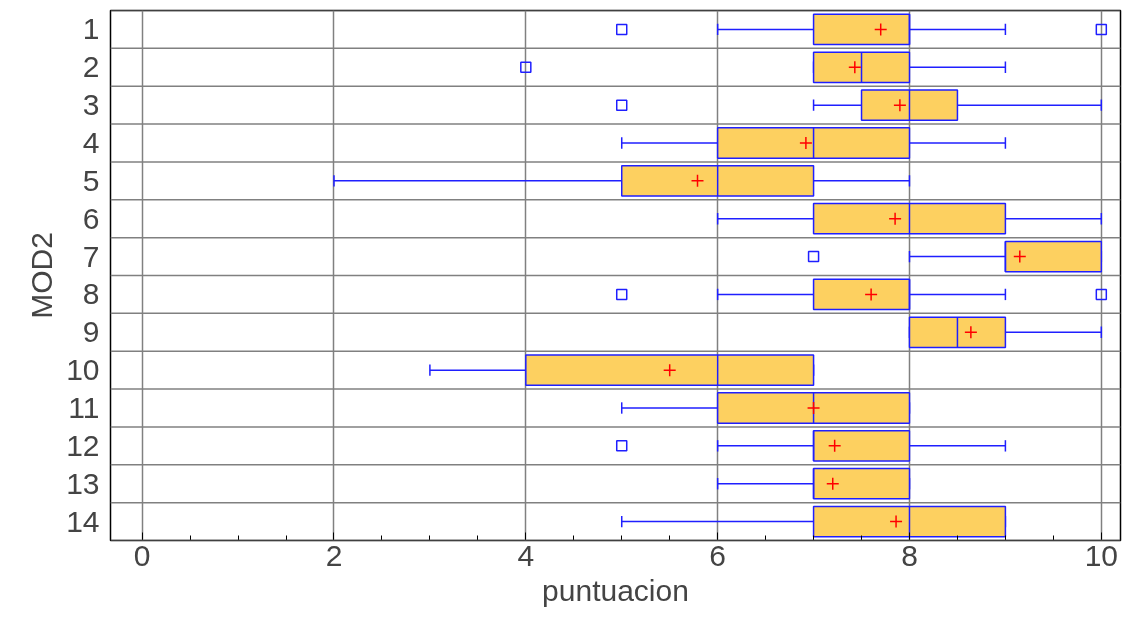 The height and width of the screenshot is (644, 1142). What do you see at coordinates (83, 445) in the screenshot?
I see `y-tick-label: 12` at bounding box center [83, 445].